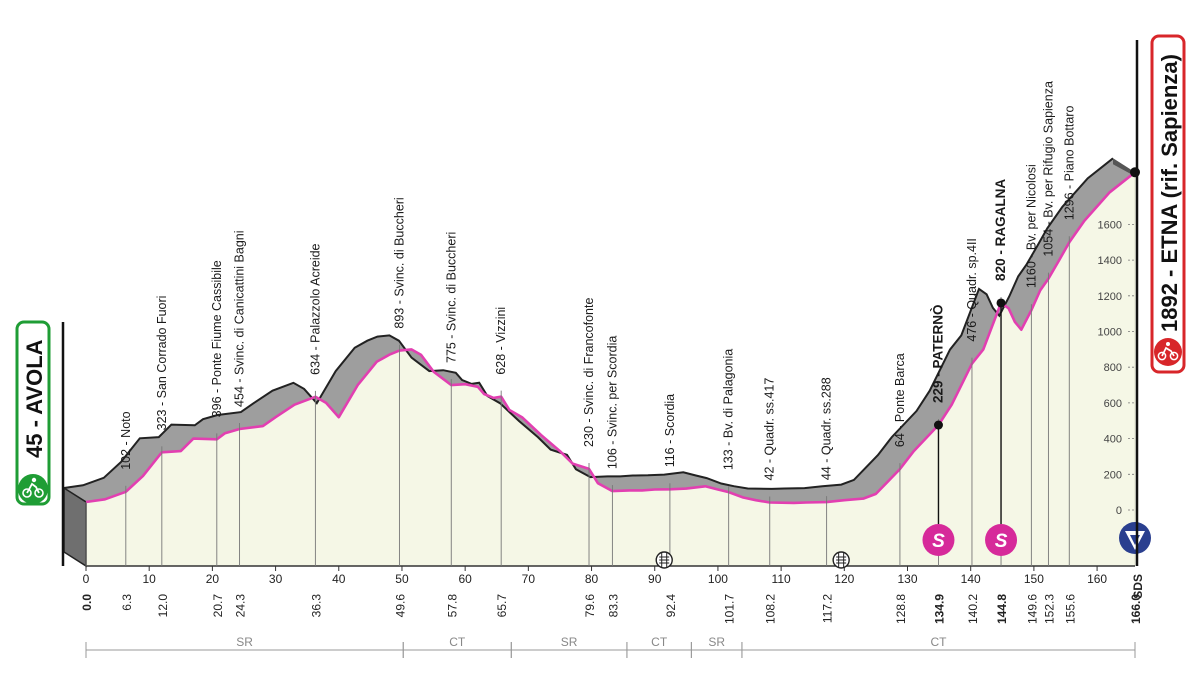 The height and width of the screenshot is (687, 1200). What do you see at coordinates (150, 579) in the screenshot?
I see `x-tick-label: 10` at bounding box center [150, 579].